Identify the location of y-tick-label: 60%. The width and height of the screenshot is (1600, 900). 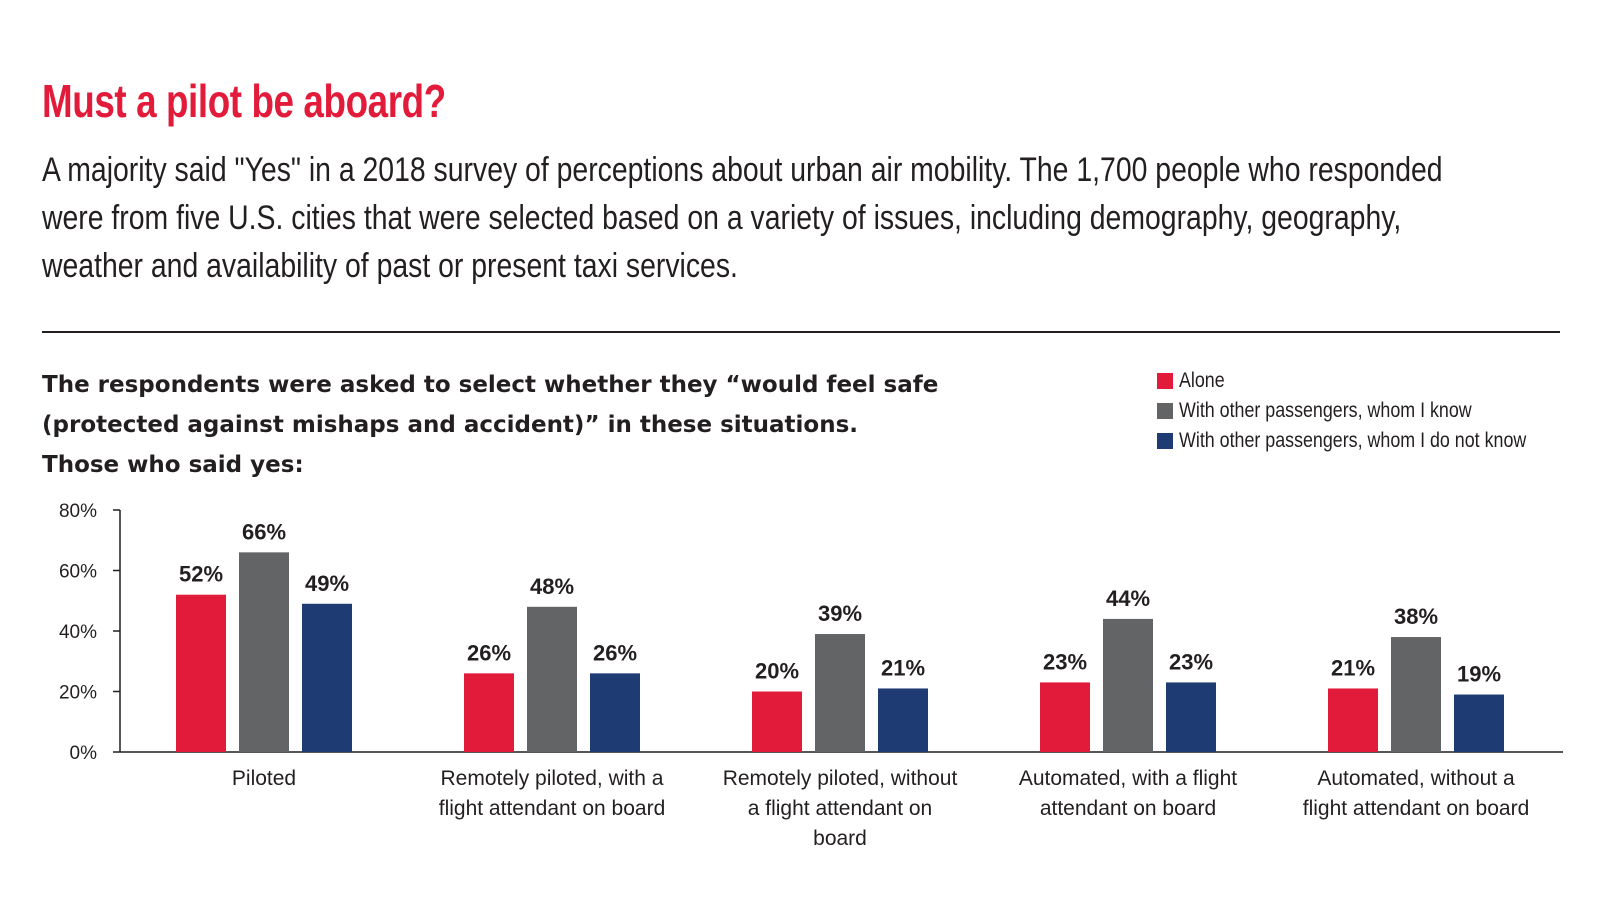
(78, 572).